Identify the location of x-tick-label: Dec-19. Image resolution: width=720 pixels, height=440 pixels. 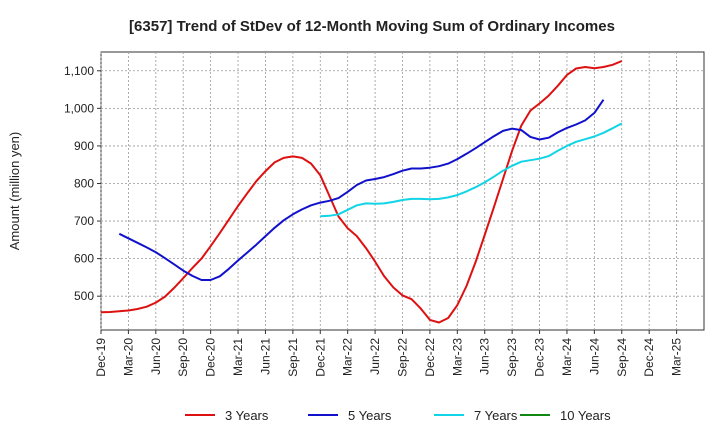
(101, 357).